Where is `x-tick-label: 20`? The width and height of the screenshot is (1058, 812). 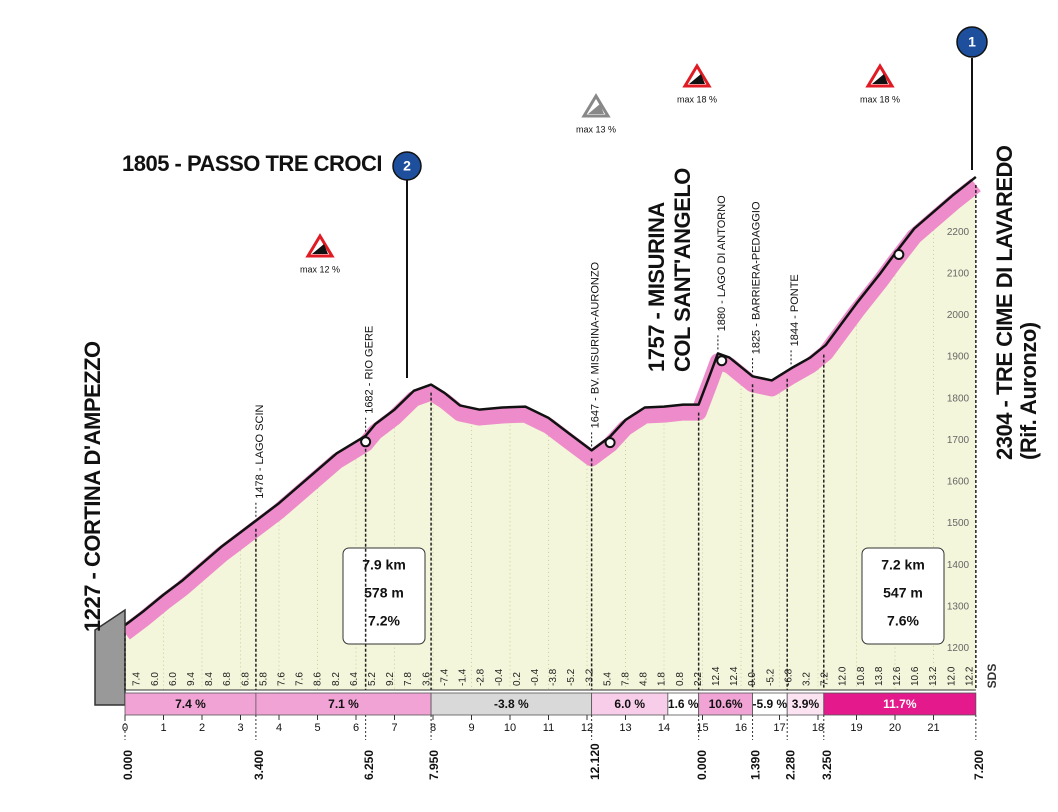 x-tick-label: 20 is located at coordinates (895, 728).